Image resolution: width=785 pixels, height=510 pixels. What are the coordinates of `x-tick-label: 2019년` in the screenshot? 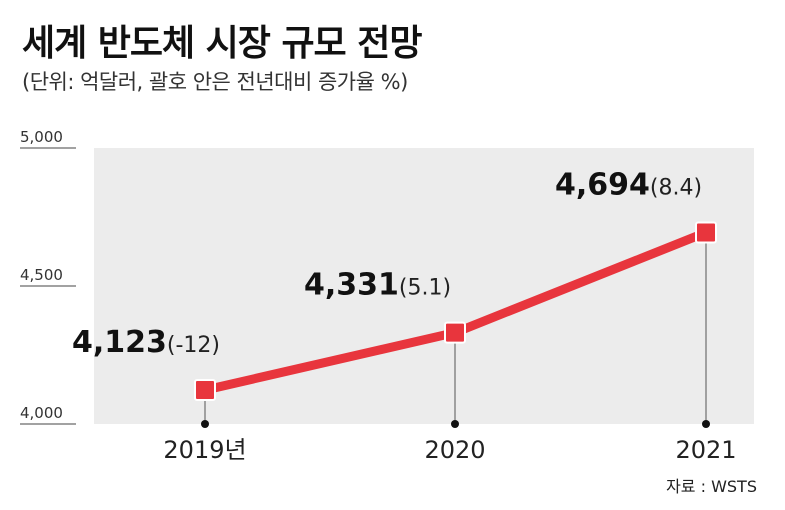 It's located at (204, 450).